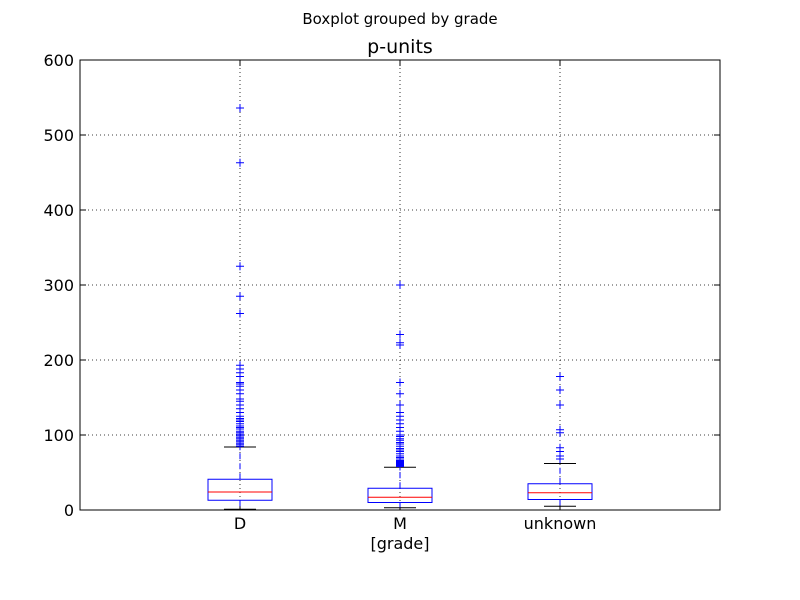  Describe the element at coordinates (58, 360) in the screenshot. I see `y-tick-label: 200` at that location.